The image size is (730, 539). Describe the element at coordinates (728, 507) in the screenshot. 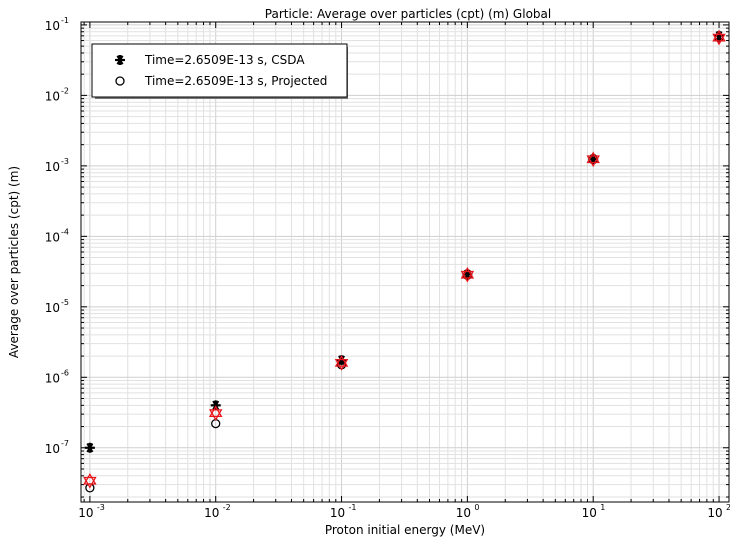

I see `x-tick-label-exponent: 2` at that location.